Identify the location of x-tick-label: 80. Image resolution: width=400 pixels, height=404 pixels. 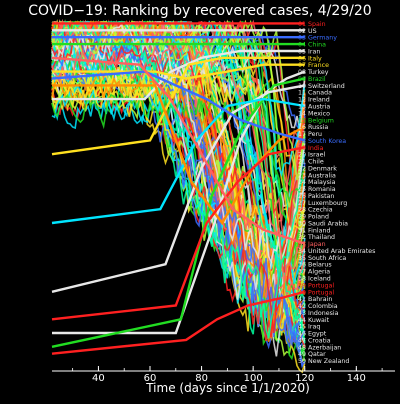
(201, 378).